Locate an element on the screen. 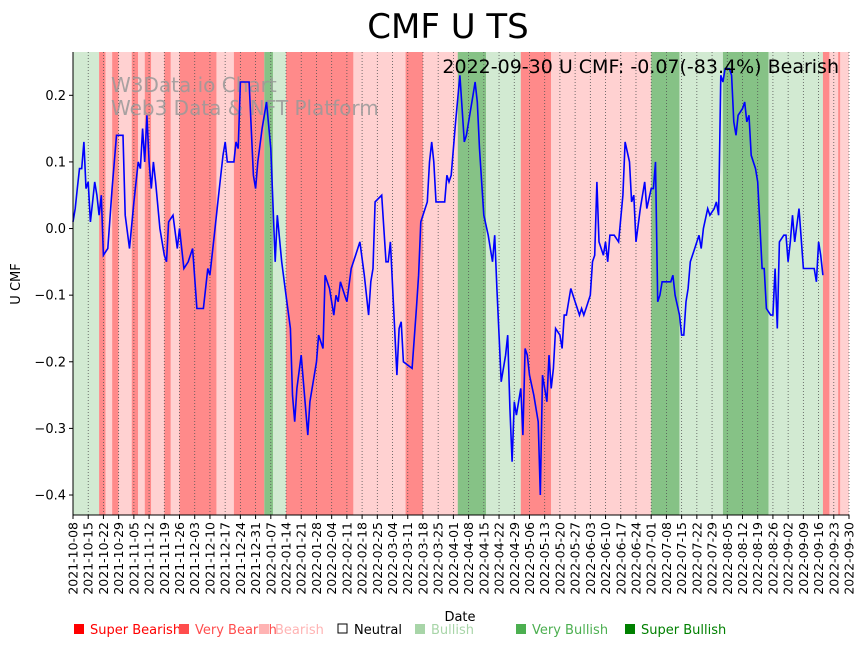  x-tick-label: 2022-04-15 is located at coordinates (483, 558).